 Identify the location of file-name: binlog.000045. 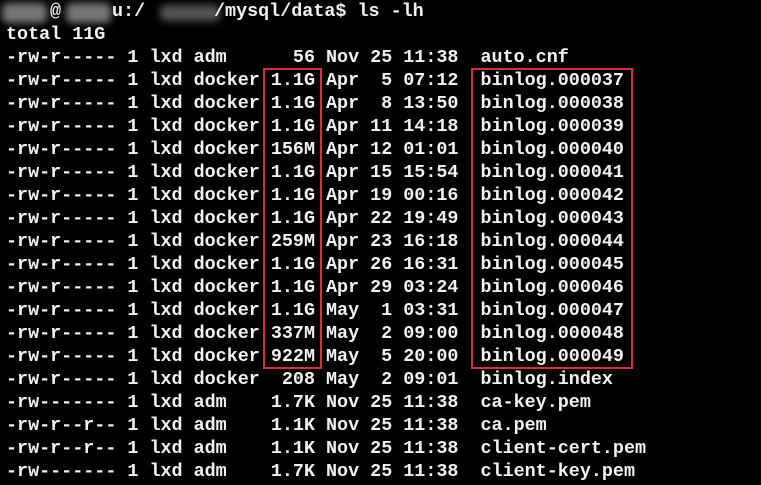
(552, 264).